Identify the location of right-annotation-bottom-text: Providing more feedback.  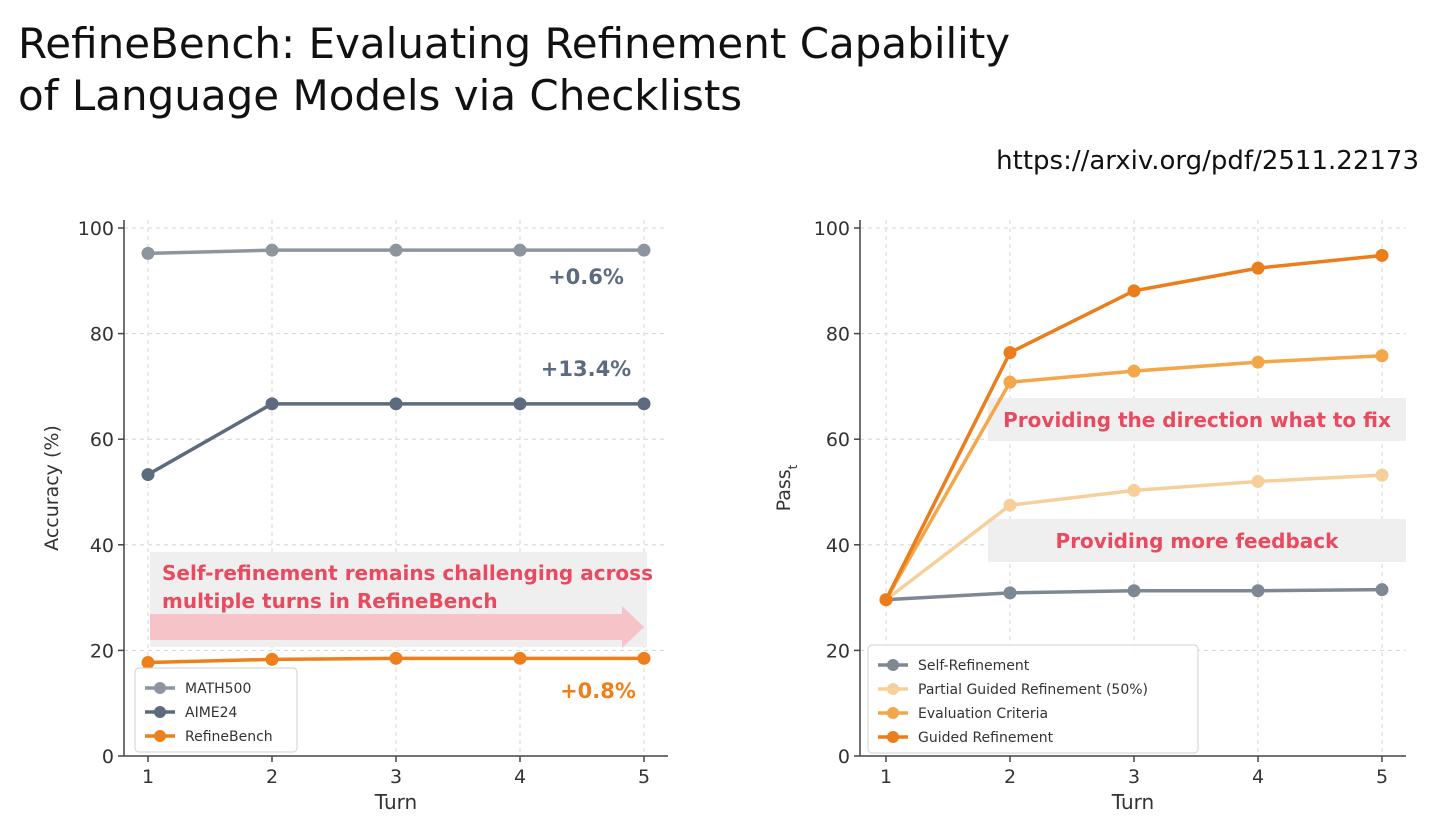
(1198, 541).